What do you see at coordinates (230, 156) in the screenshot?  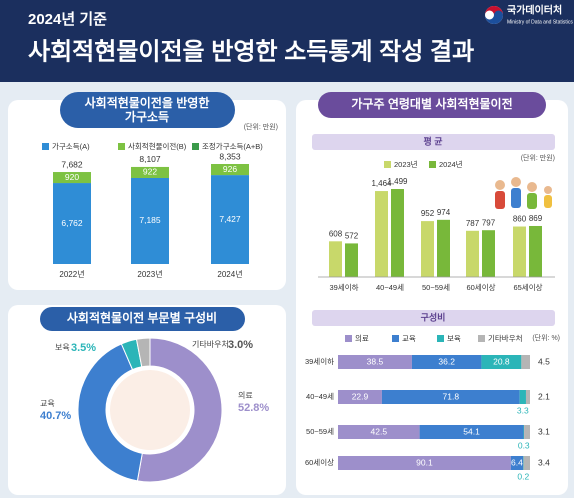 I see `total-label: 8,353` at bounding box center [230, 156].